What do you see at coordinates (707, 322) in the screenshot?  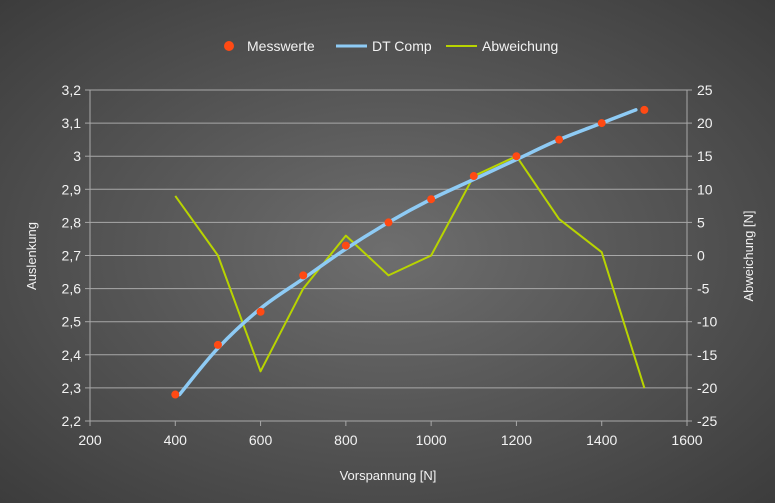 I see `y2-tick-label: -10` at bounding box center [707, 322].